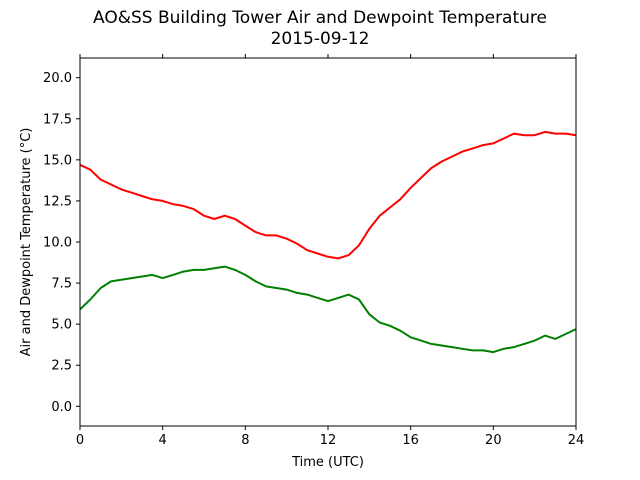 Image resolution: width=640 pixels, height=480 pixels. What do you see at coordinates (57, 119) in the screenshot?
I see `y-tick-label: 17.5` at bounding box center [57, 119].